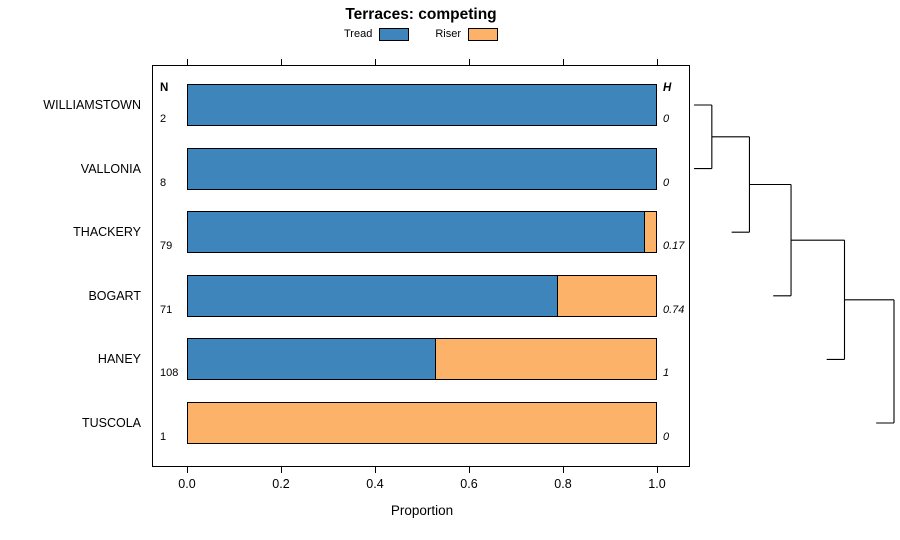 The height and width of the screenshot is (540, 900). Describe the element at coordinates (666, 373) in the screenshot. I see `h-value: 1` at that location.